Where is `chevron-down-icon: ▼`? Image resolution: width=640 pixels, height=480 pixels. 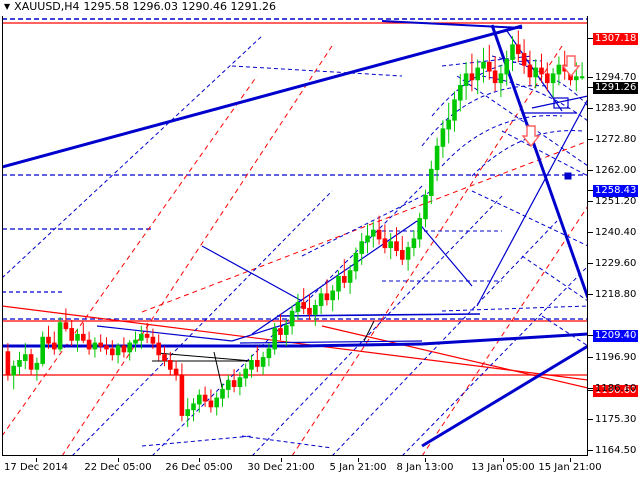
chevron-down-icon: ▼ is located at coordinates (7, 6).